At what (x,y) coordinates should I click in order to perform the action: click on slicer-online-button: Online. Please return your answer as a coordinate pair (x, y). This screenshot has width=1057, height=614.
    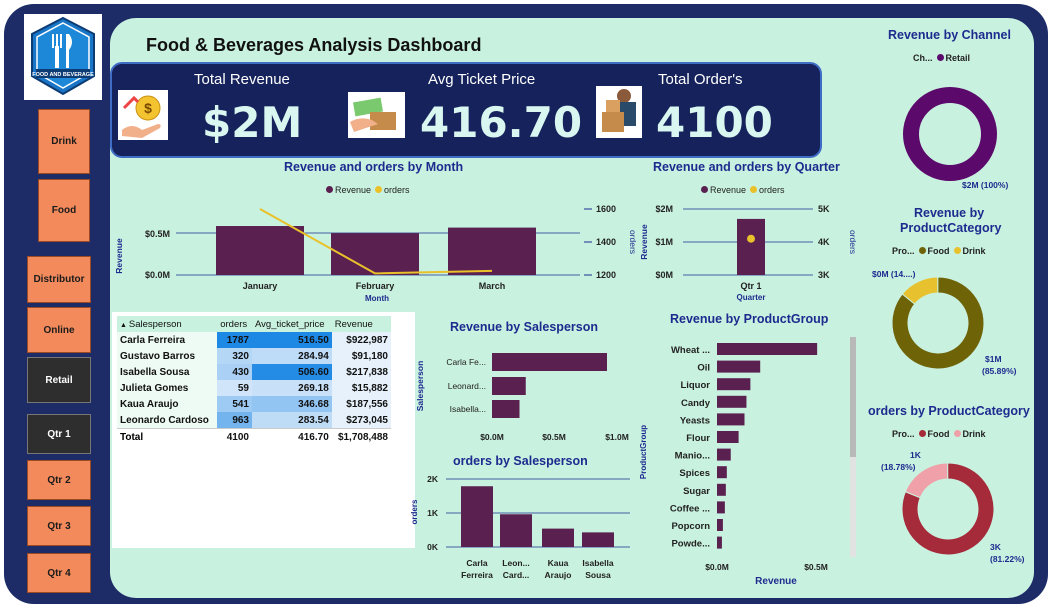
    Looking at the image, I should click on (59, 330).